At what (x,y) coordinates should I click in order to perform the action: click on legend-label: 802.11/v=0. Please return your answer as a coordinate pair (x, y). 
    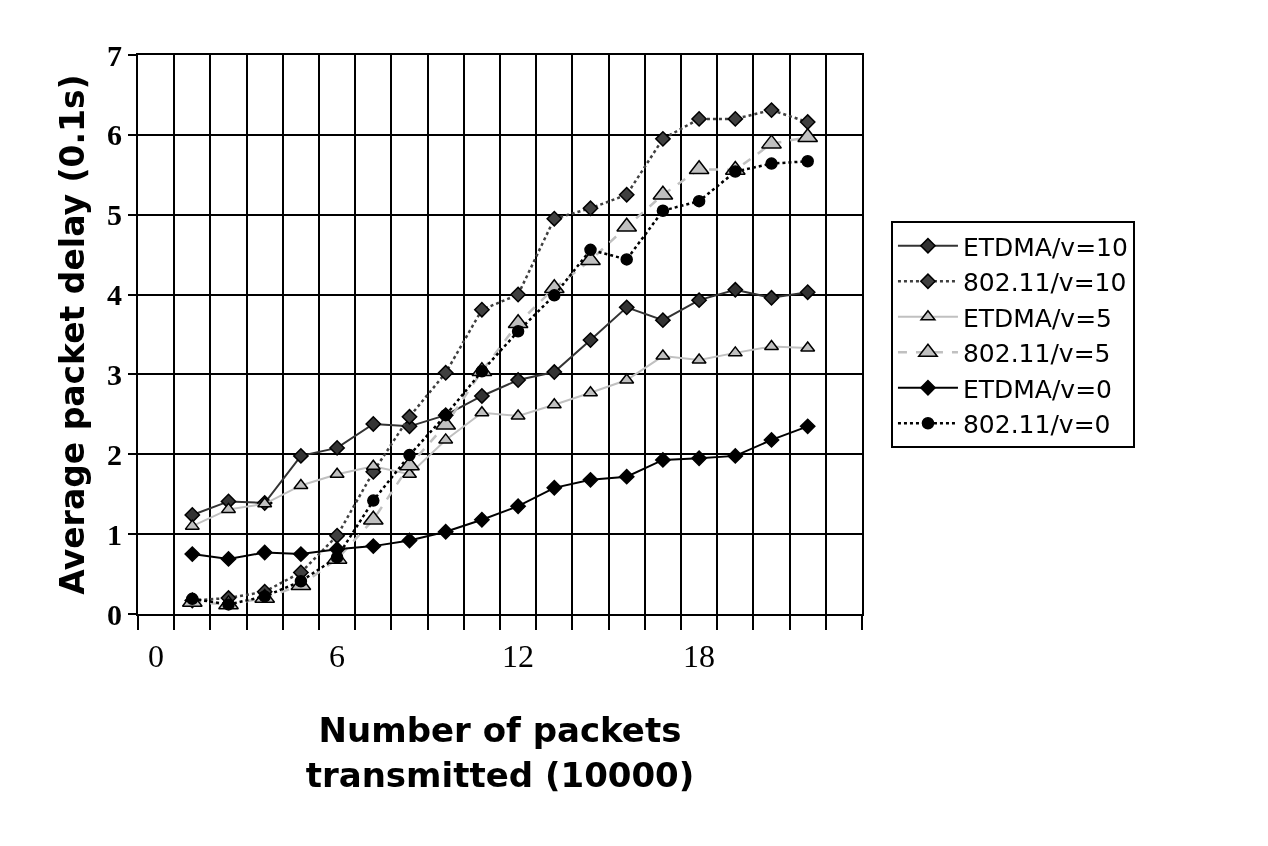
    Looking at the image, I should click on (1036, 424).